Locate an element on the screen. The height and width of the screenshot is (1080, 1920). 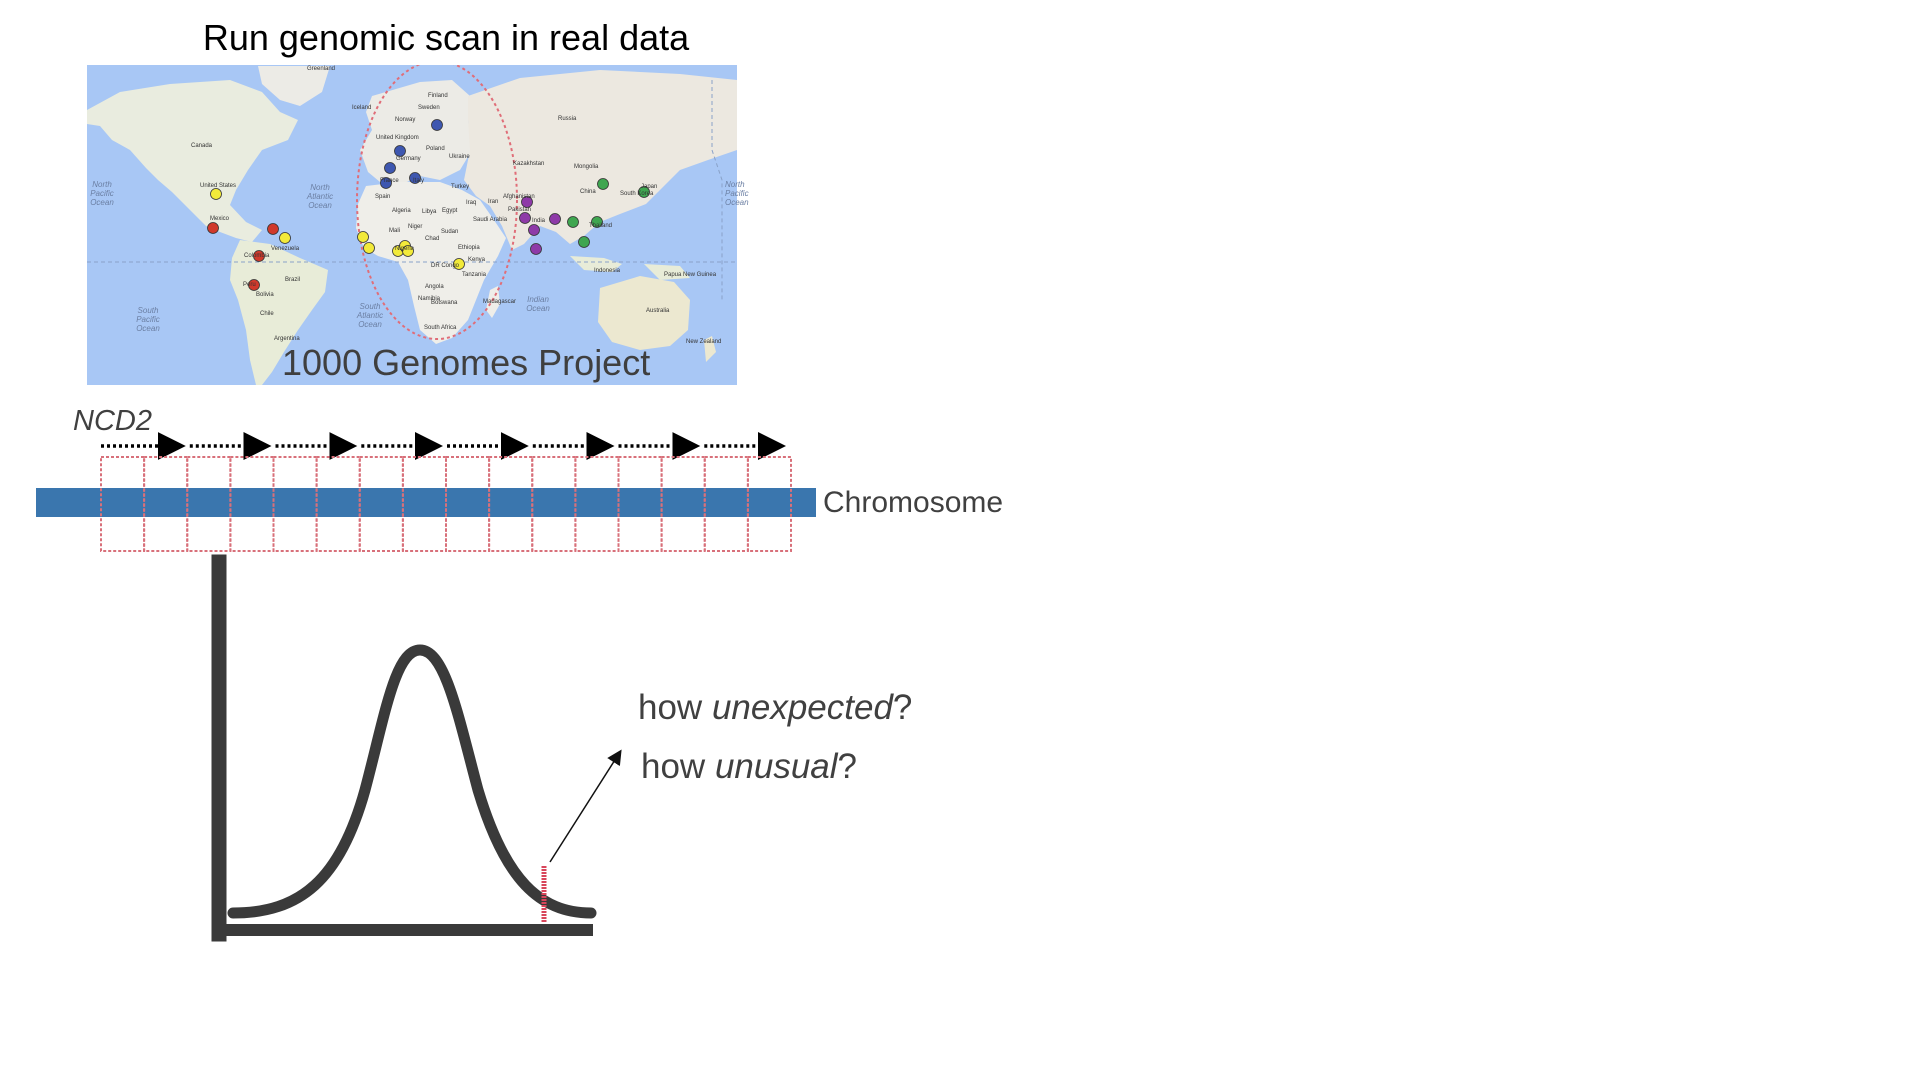
statistic-label: NCD2 is located at coordinates (112, 421).